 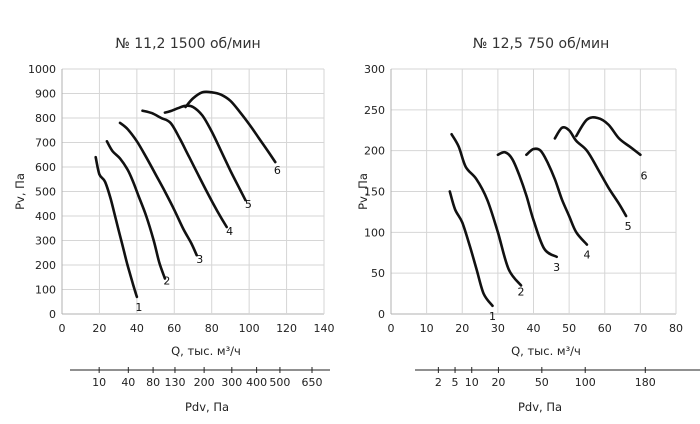 I want to click on pdv-tick-label: 180, so click(x=645, y=382).